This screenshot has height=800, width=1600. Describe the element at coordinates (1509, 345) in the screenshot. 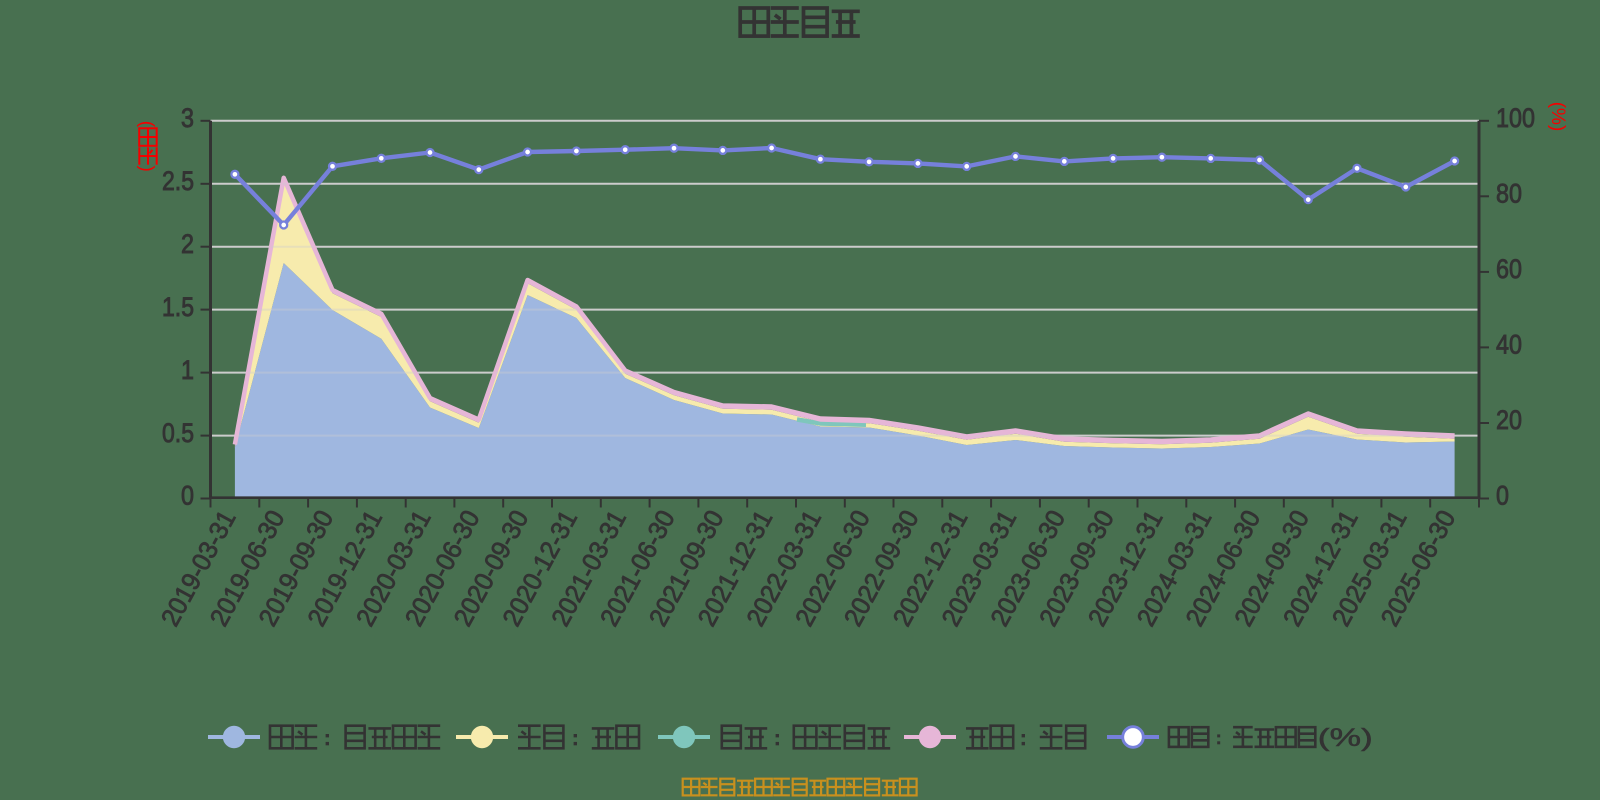

I see `svg-text: 40` at that location.